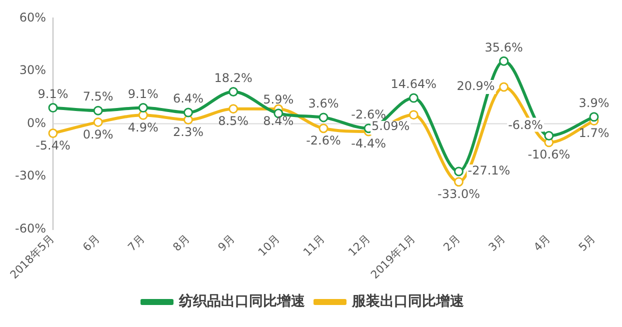  I want to click on x-tick-label: 11月, so click(314, 245).